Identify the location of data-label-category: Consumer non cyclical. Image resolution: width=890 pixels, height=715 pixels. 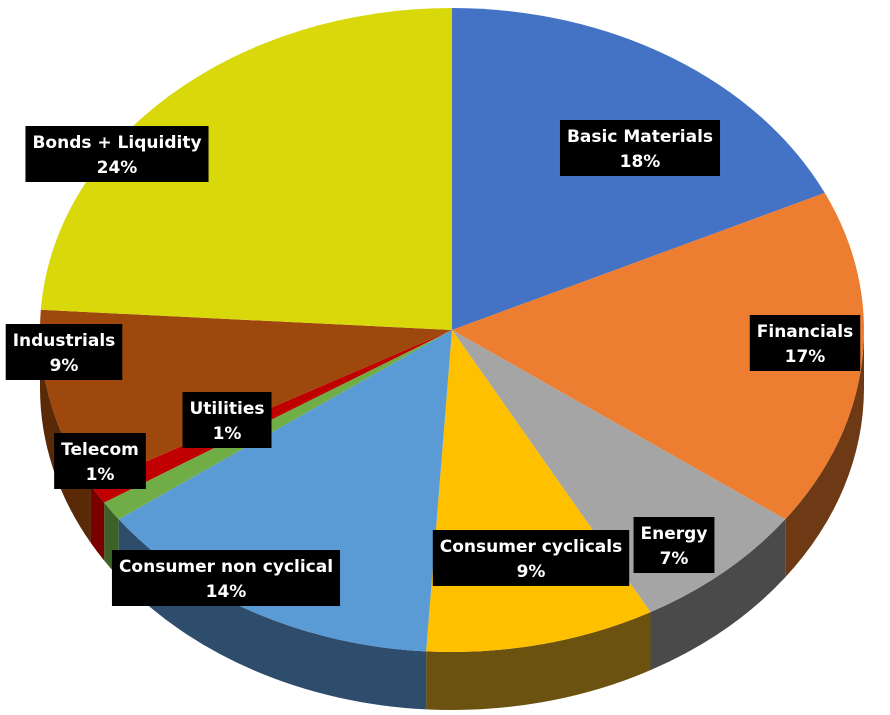
(226, 567).